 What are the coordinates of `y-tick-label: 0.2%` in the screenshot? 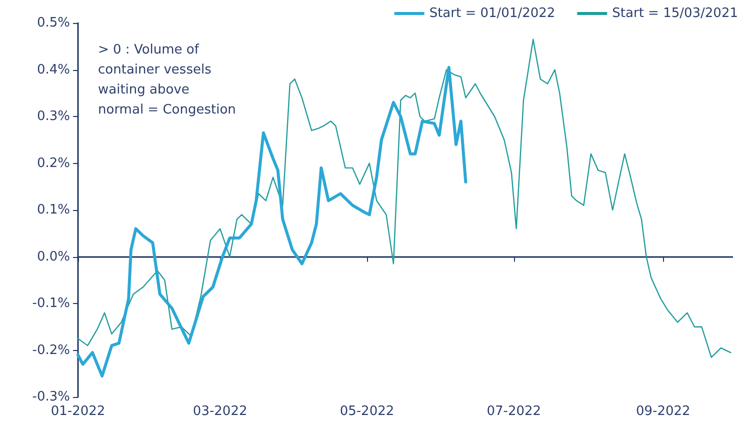 It's located at (53, 163).